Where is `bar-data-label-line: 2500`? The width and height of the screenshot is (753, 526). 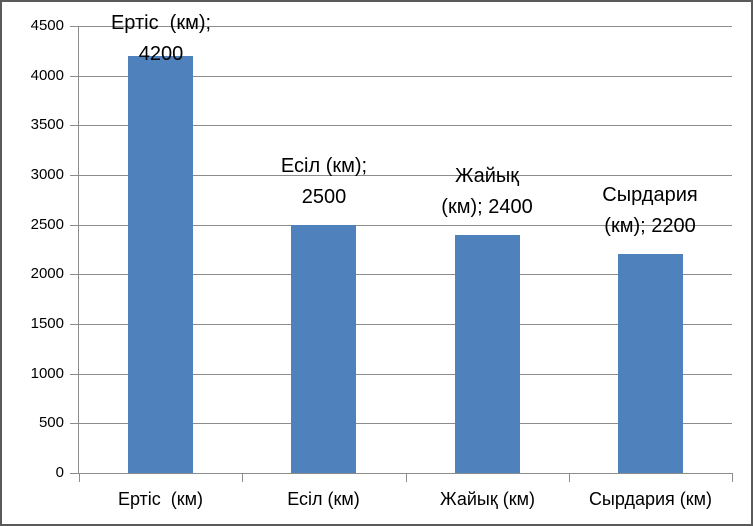
bar-data-label-line: 2500 is located at coordinates (324, 197).